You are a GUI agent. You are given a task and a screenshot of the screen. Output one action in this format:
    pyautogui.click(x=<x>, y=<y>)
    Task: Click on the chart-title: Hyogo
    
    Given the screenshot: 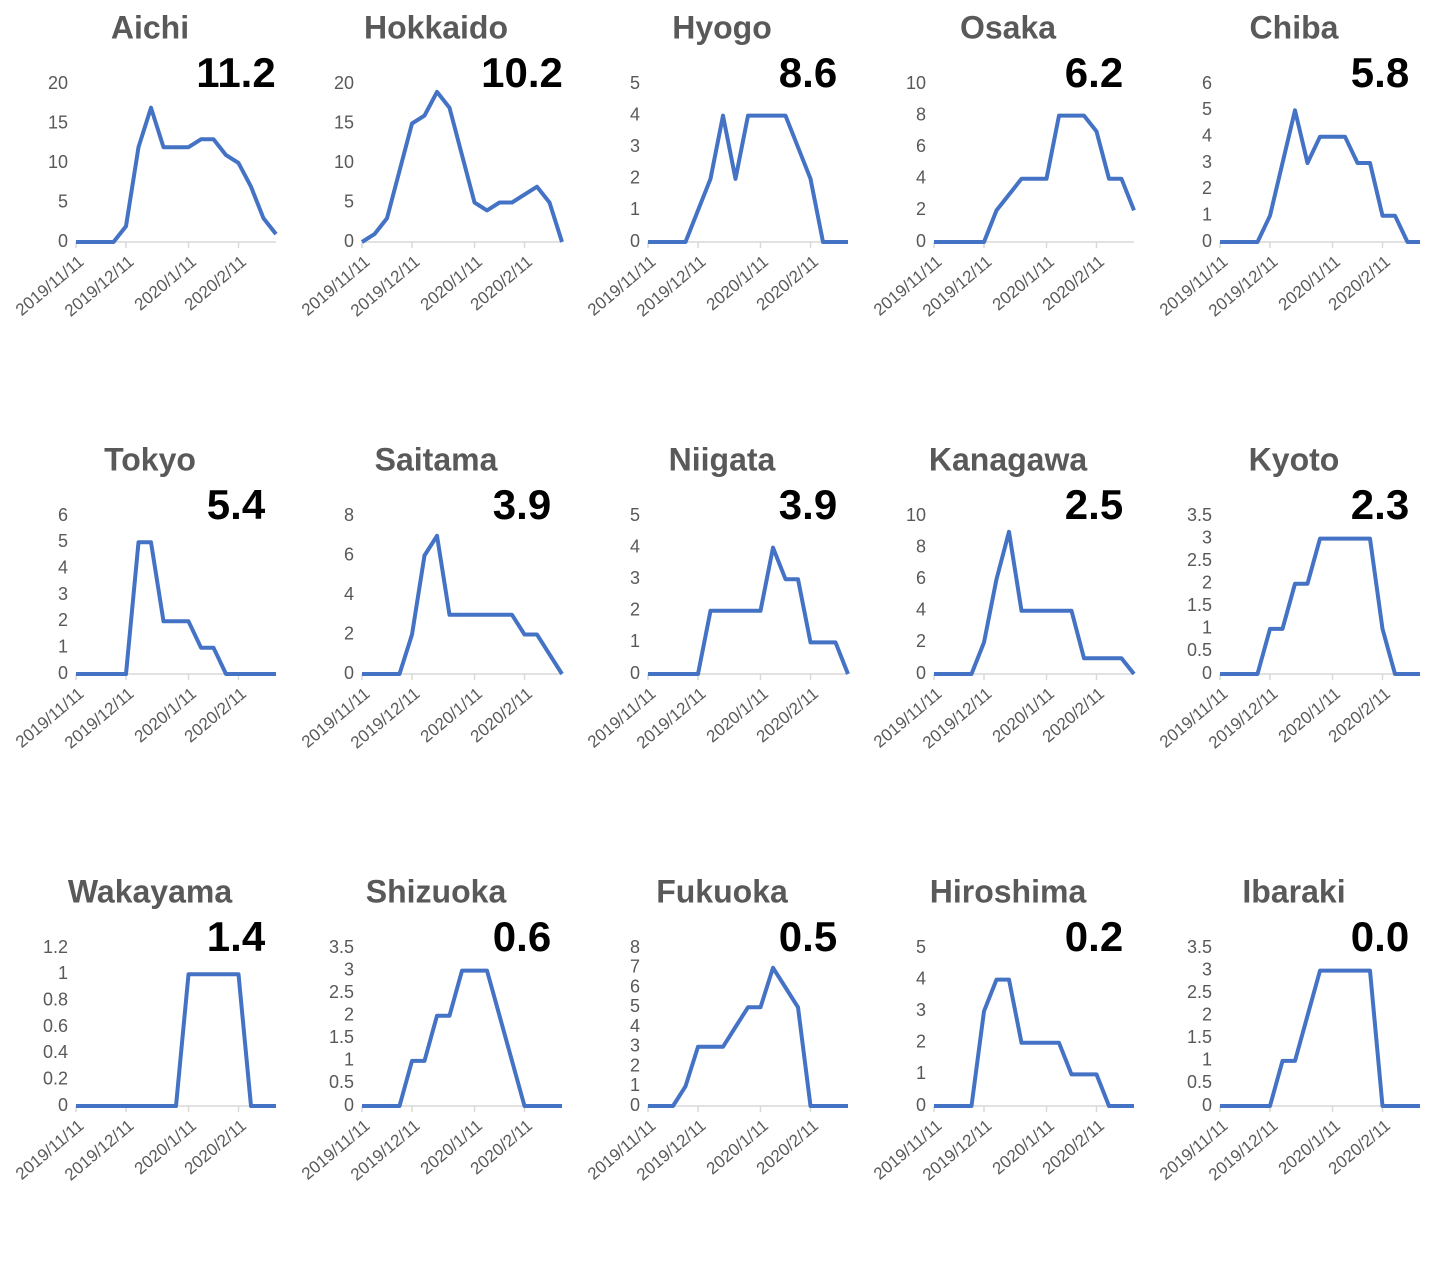 What is the action you would take?
    pyautogui.click(x=722, y=27)
    